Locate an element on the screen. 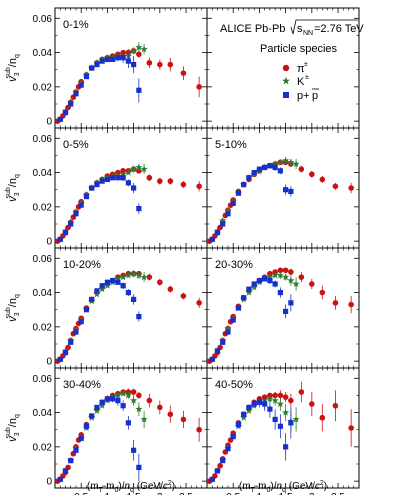  energy-subscript: NN is located at coordinates (308, 33).